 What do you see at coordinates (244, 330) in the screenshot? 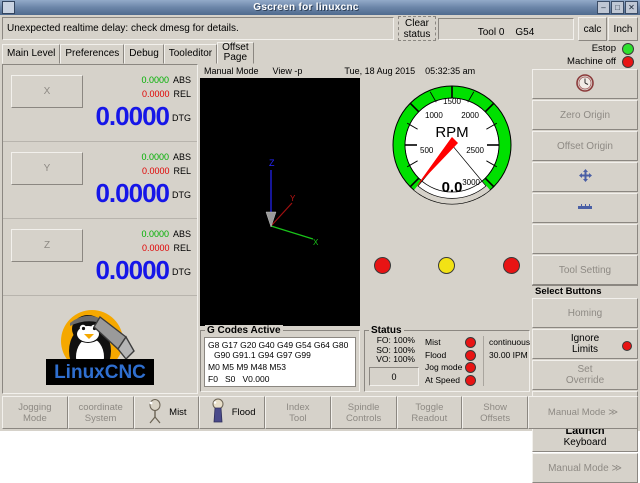
I see `gcodes-title: G Codes Active` at bounding box center [244, 330].